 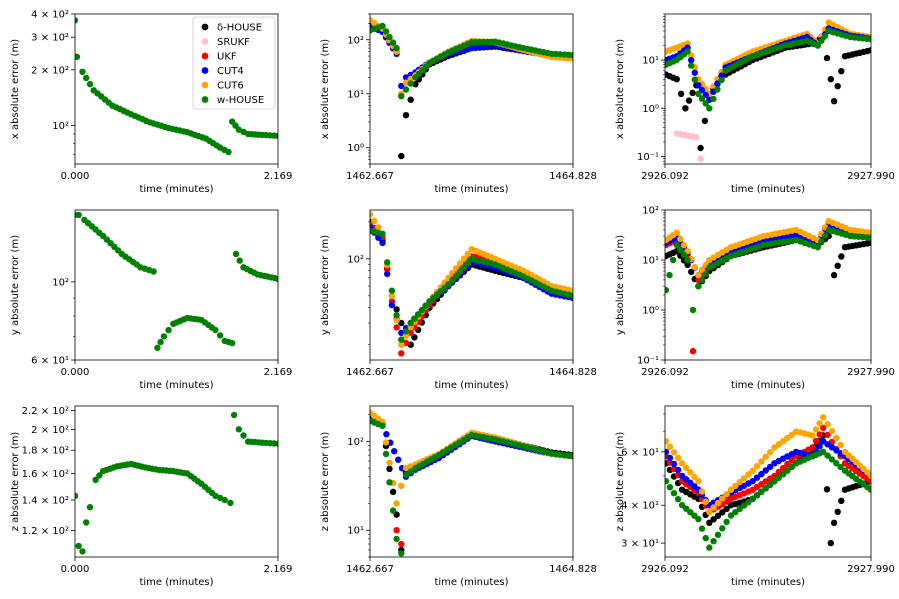 What do you see at coordinates (45, 411) in the screenshot?
I see `y-tick-label: 2.2 × 10²` at bounding box center [45, 411].